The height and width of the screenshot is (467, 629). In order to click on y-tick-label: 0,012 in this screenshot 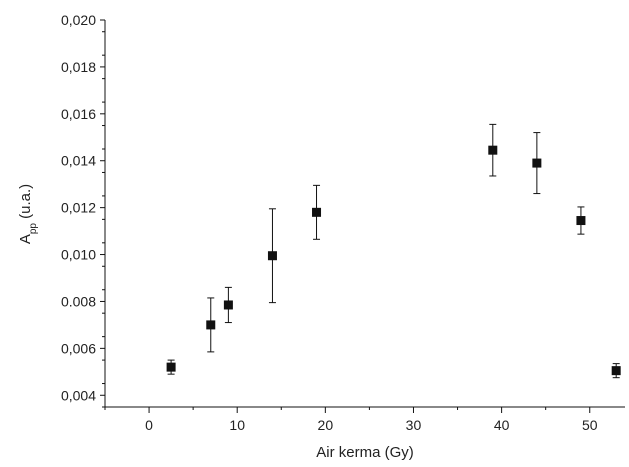, I will do `click(78, 208)`.